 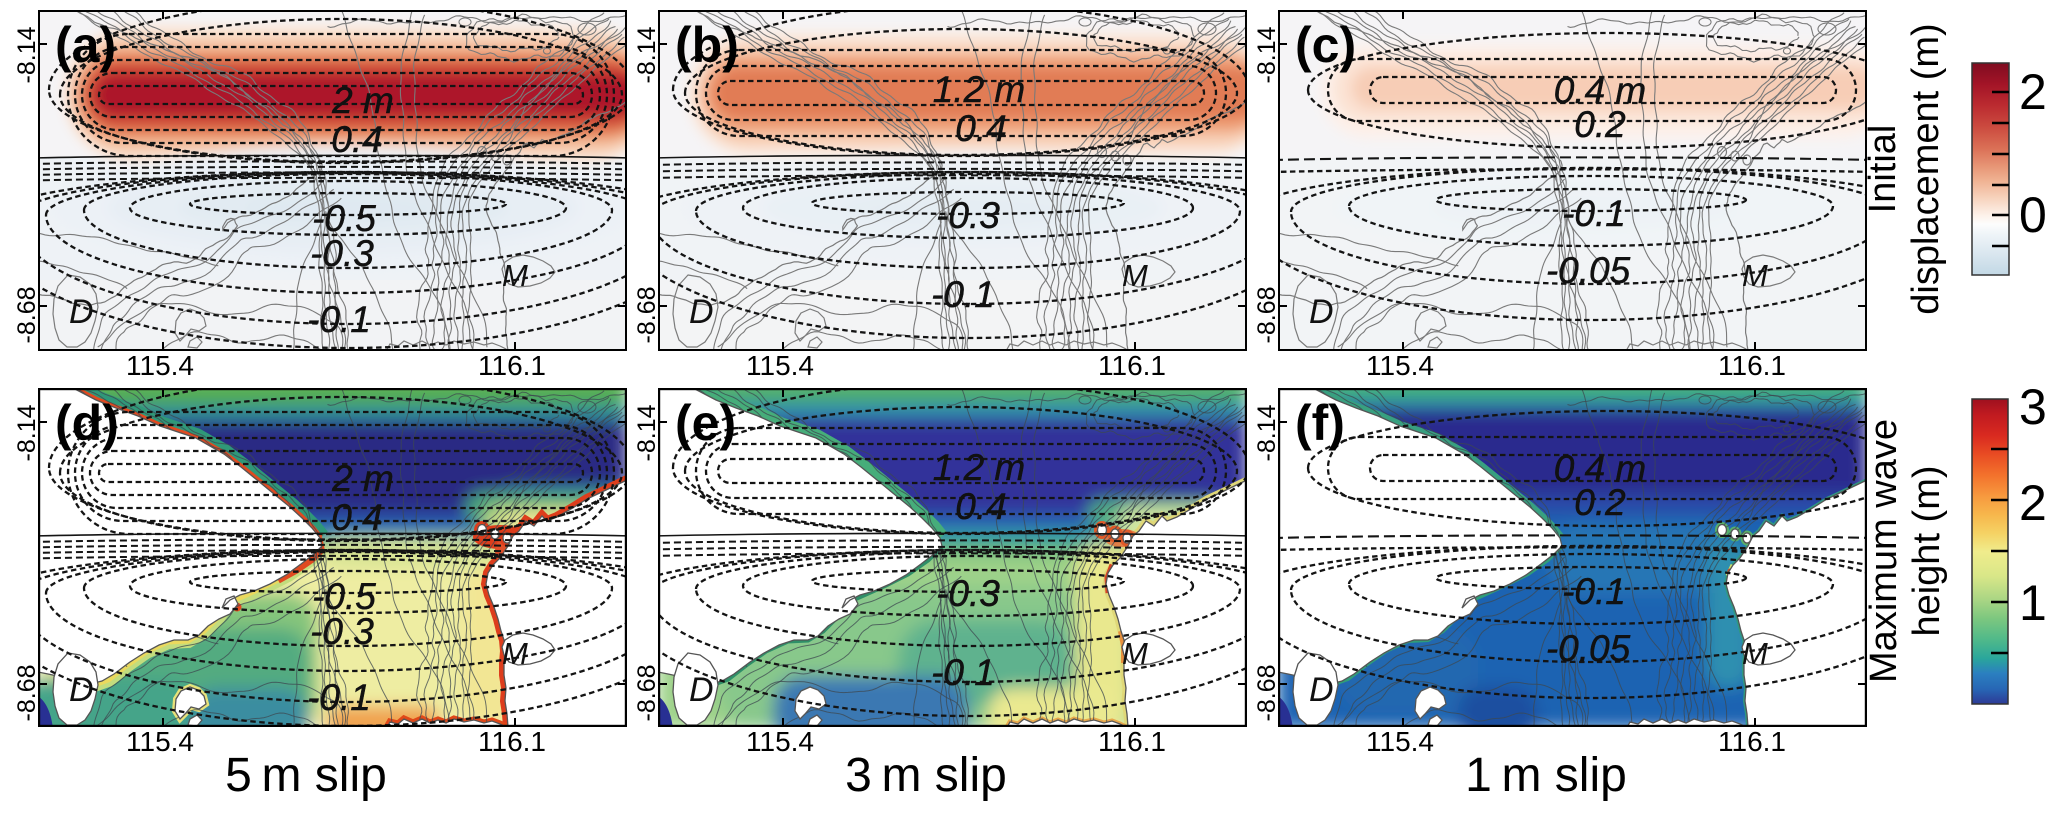 What do you see at coordinates (1884, 551) in the screenshot?
I see `svg-text: Maximum wave` at bounding box center [1884, 551].